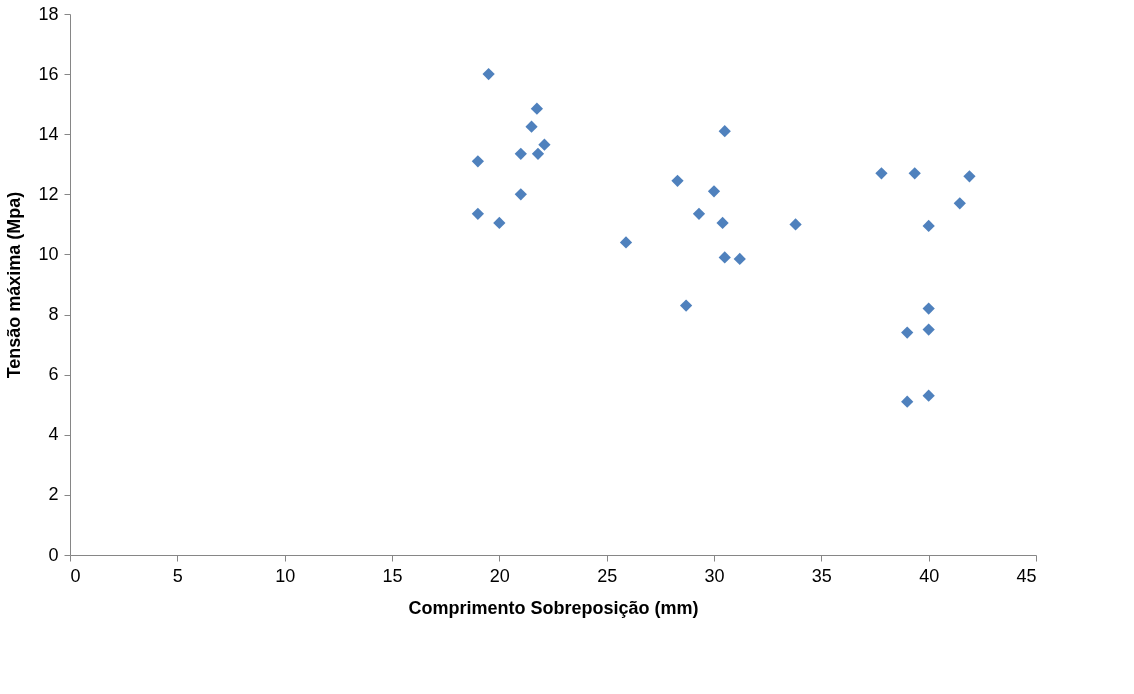 The image size is (1134, 694). I want to click on y-tick-label: 8, so click(53, 314).